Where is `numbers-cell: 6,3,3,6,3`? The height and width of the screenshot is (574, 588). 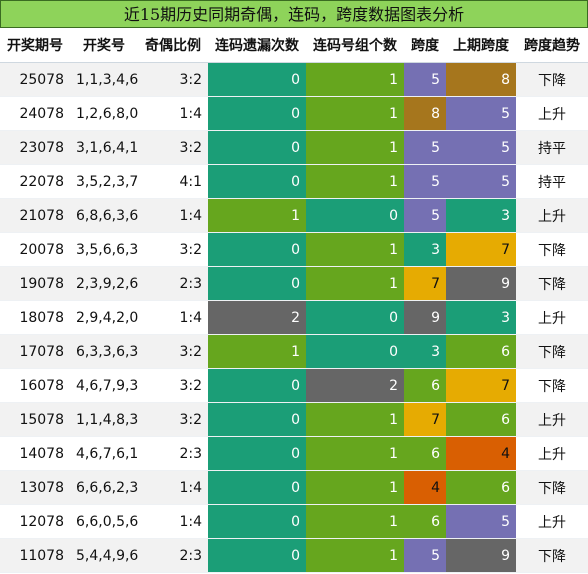
numbers-cell: 6,3,3,6,3 is located at coordinates (104, 351).